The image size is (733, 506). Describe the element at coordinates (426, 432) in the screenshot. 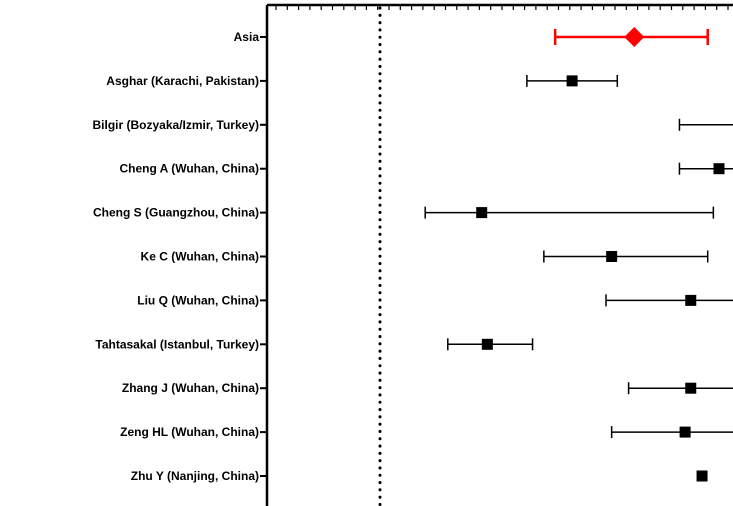

I see `row-zeng-hl-wuhan-china: Zeng HL (Wuhan, China)` at that location.